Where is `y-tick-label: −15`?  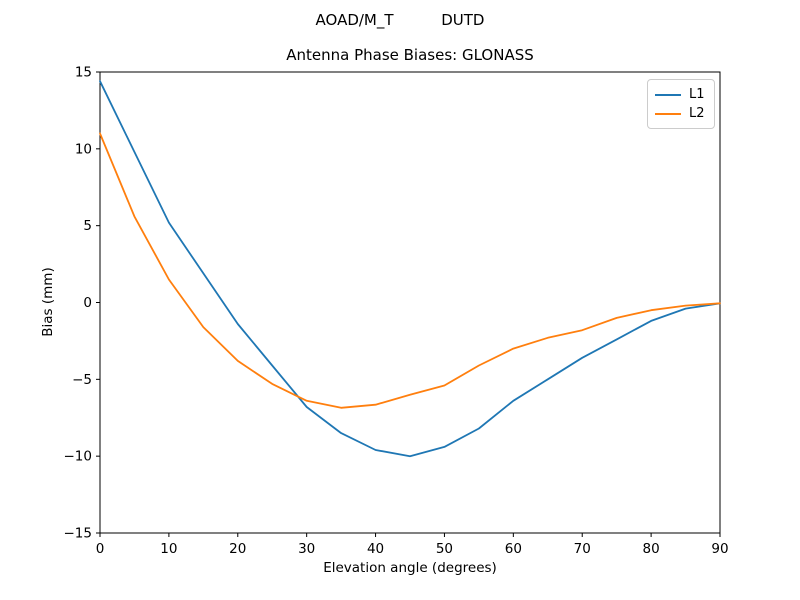 y-tick-label: −15 is located at coordinates (78, 534).